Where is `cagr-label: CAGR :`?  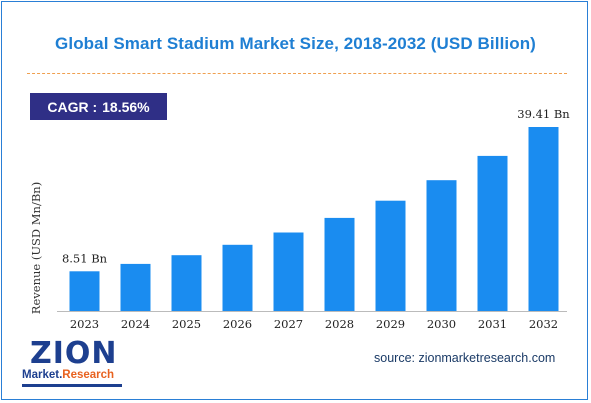 cagr-label: CAGR : is located at coordinates (72, 106).